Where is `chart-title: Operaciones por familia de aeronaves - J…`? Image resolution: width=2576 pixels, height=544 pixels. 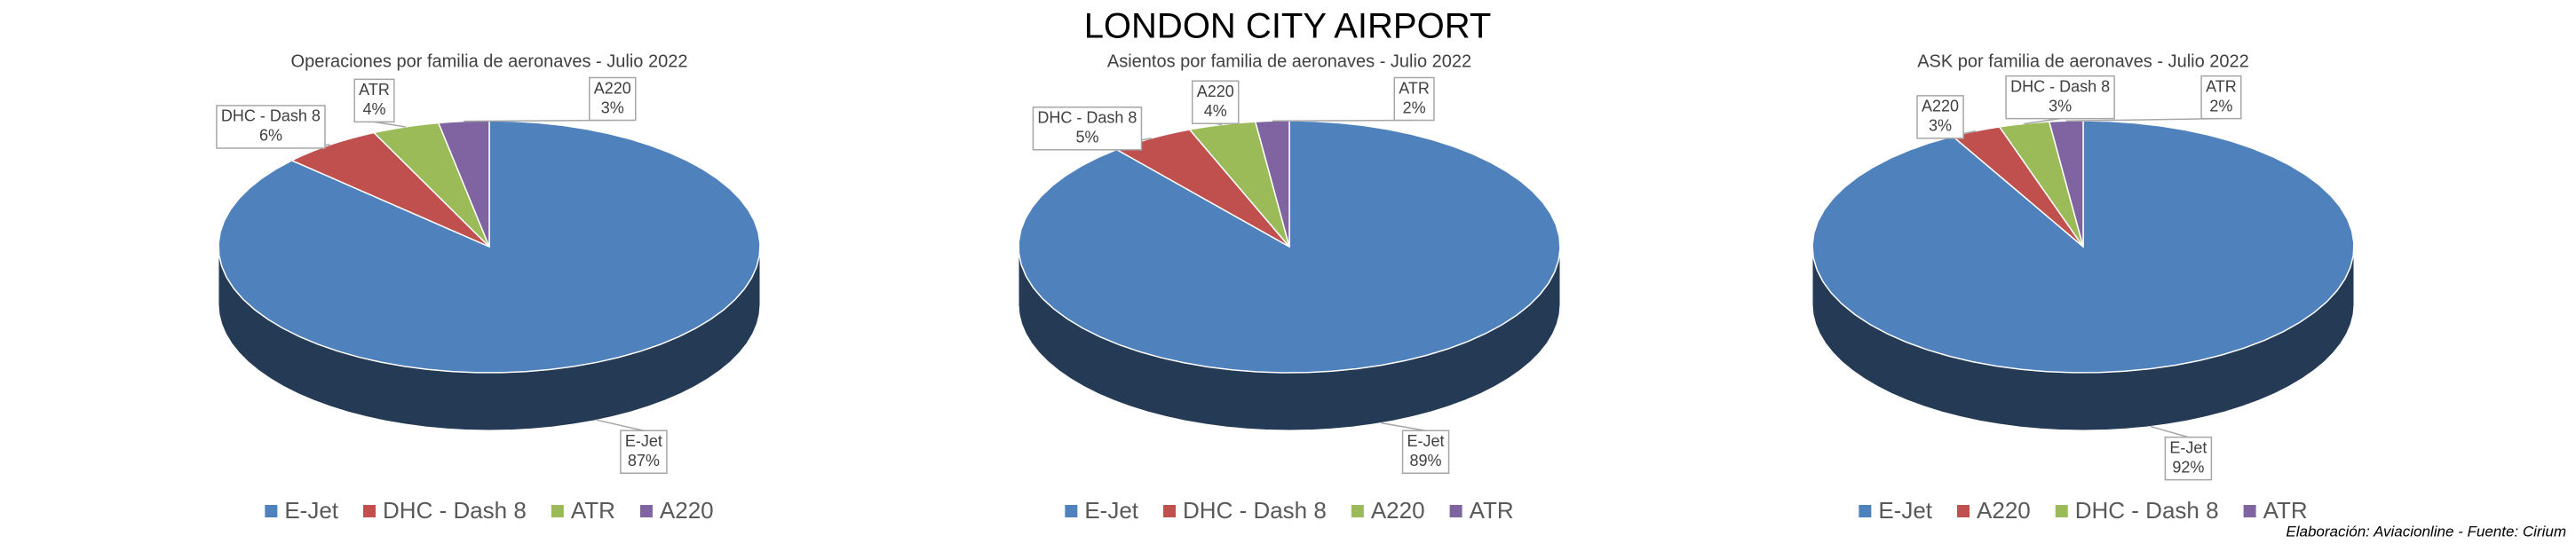
chart-title: Operaciones por familia de aeronaves - J… is located at coordinates (490, 61).